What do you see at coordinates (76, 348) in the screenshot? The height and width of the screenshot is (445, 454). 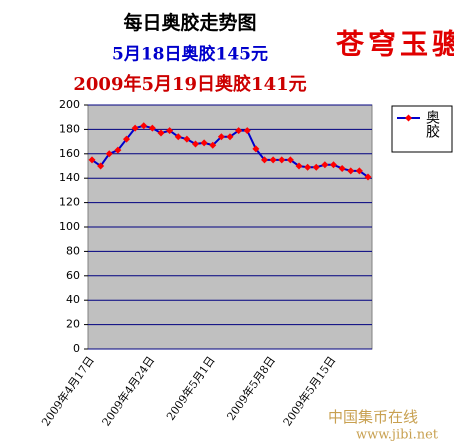 I see `y-tick-label: 0` at bounding box center [76, 348].